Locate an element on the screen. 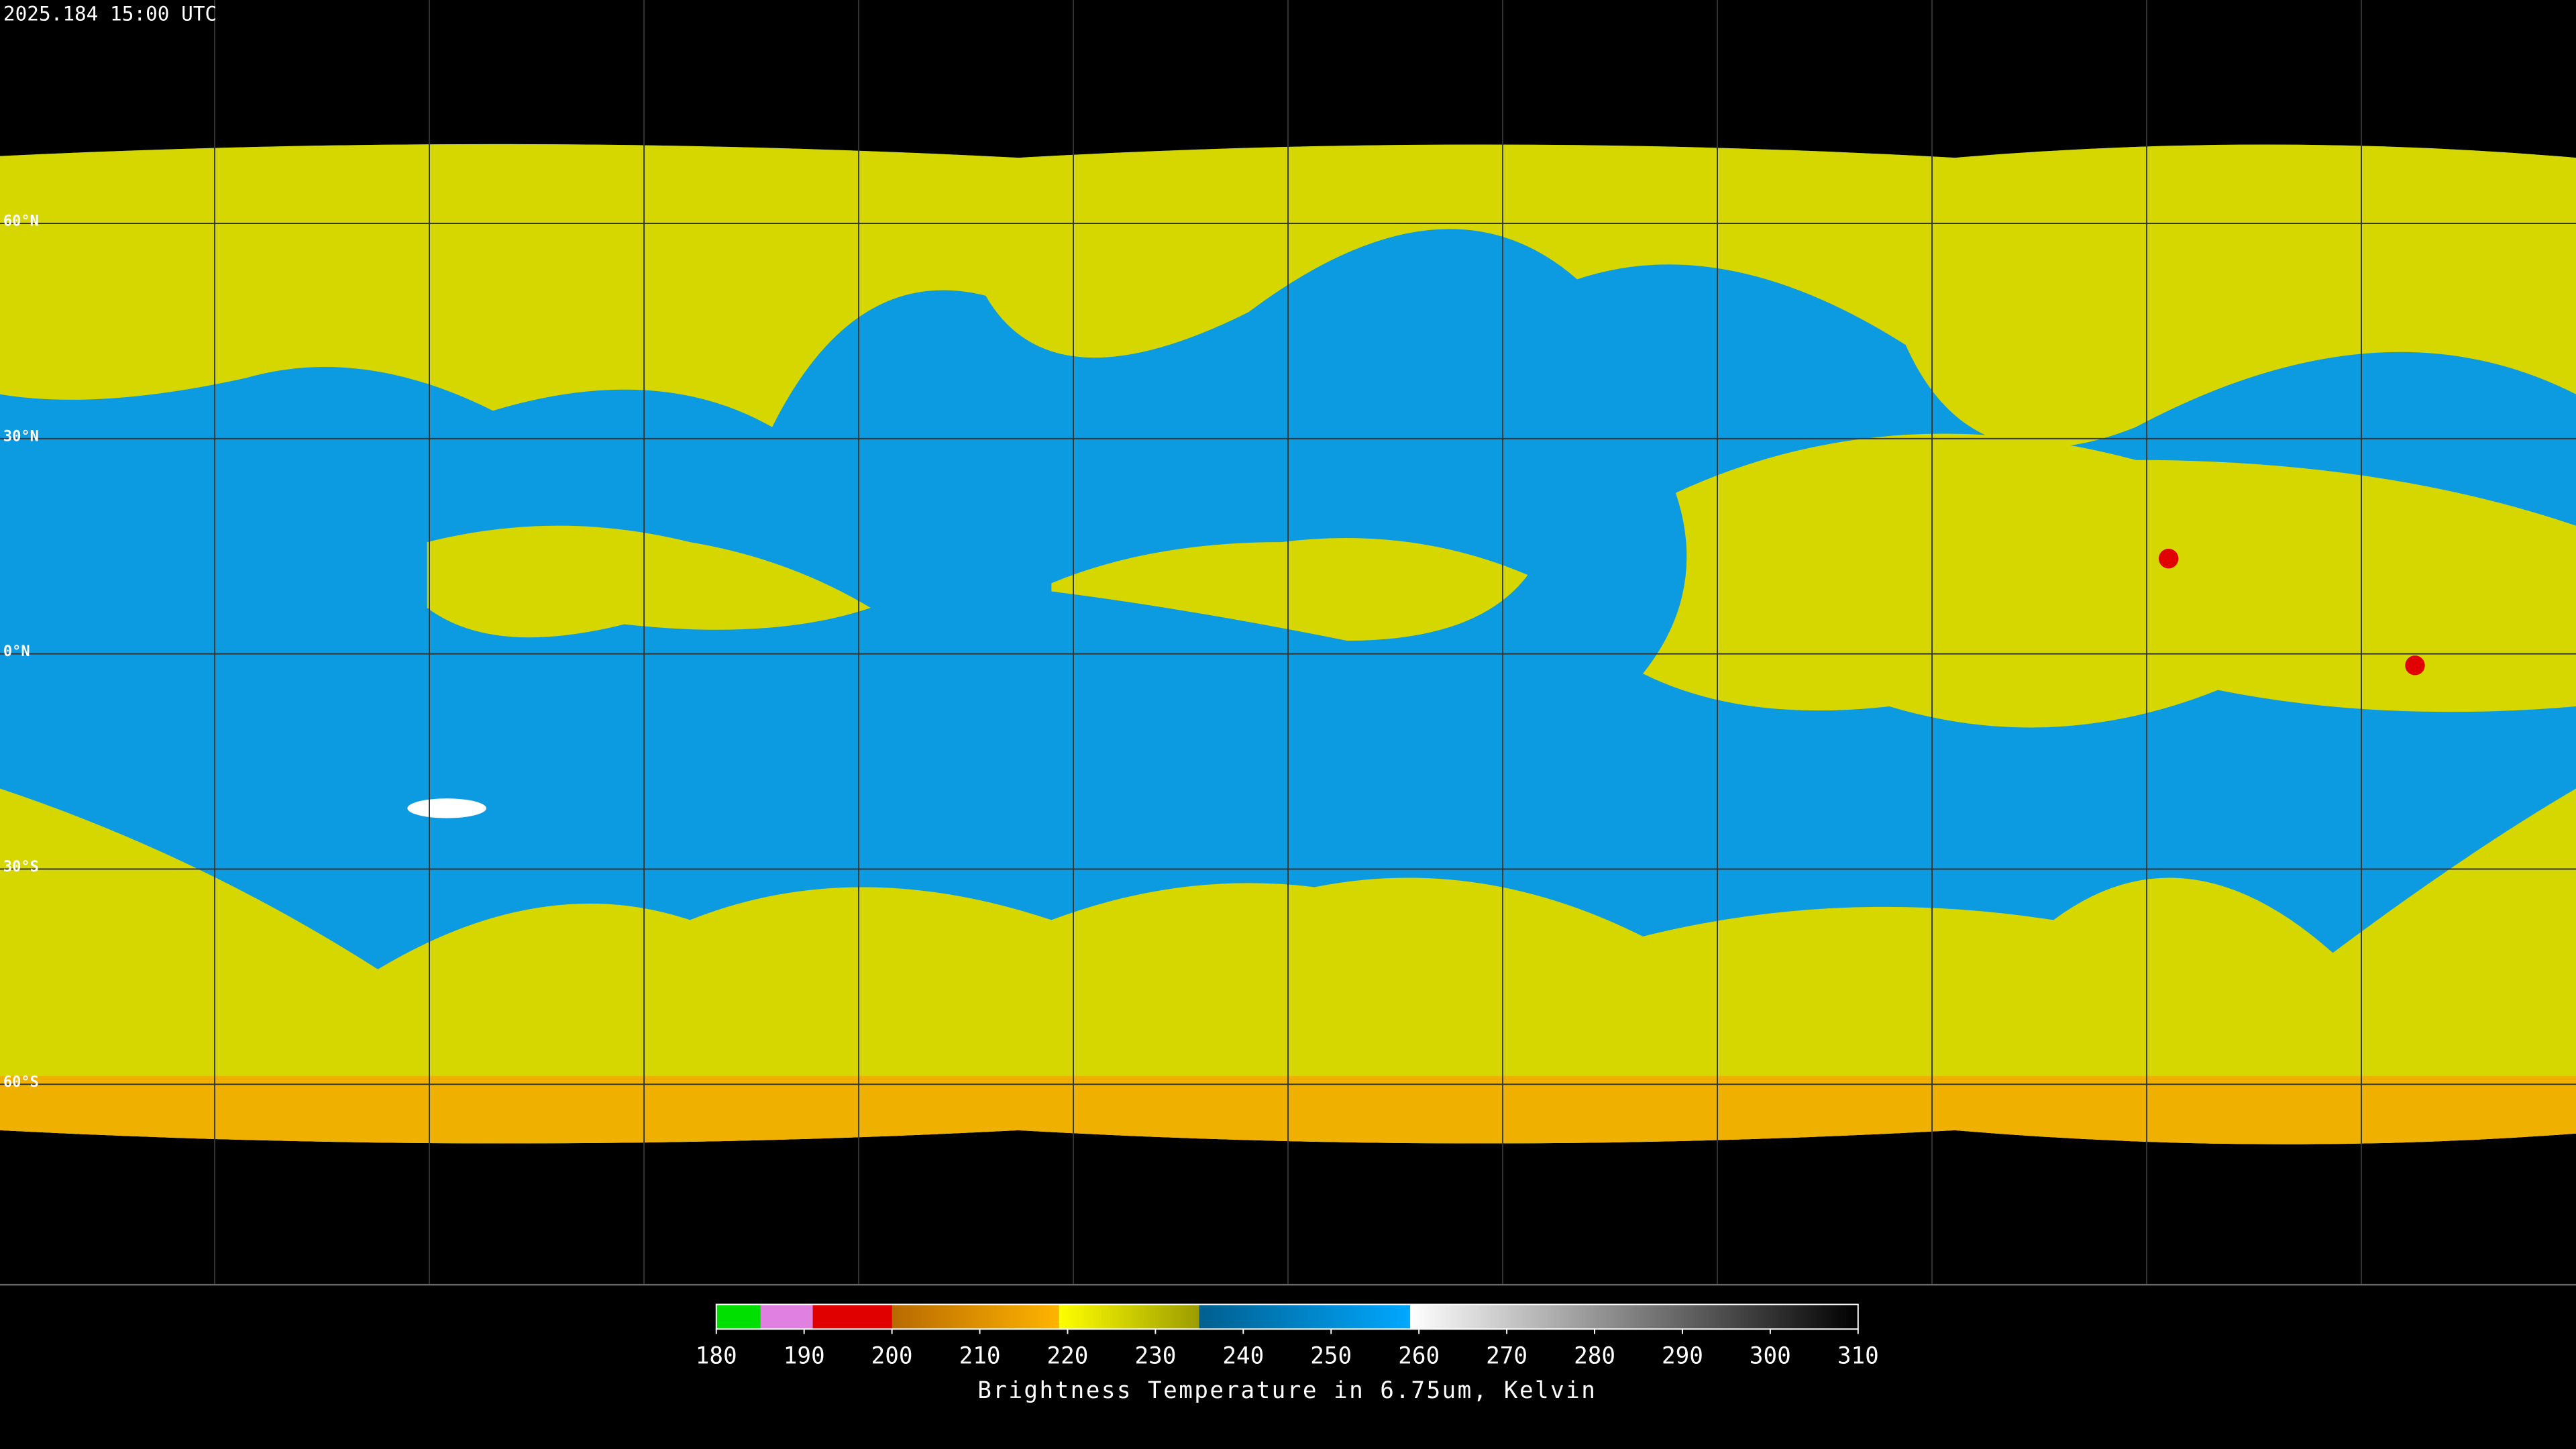 The width and height of the screenshot is (2576, 1449). colorbar-tick-label: 280 is located at coordinates (1594, 1355).